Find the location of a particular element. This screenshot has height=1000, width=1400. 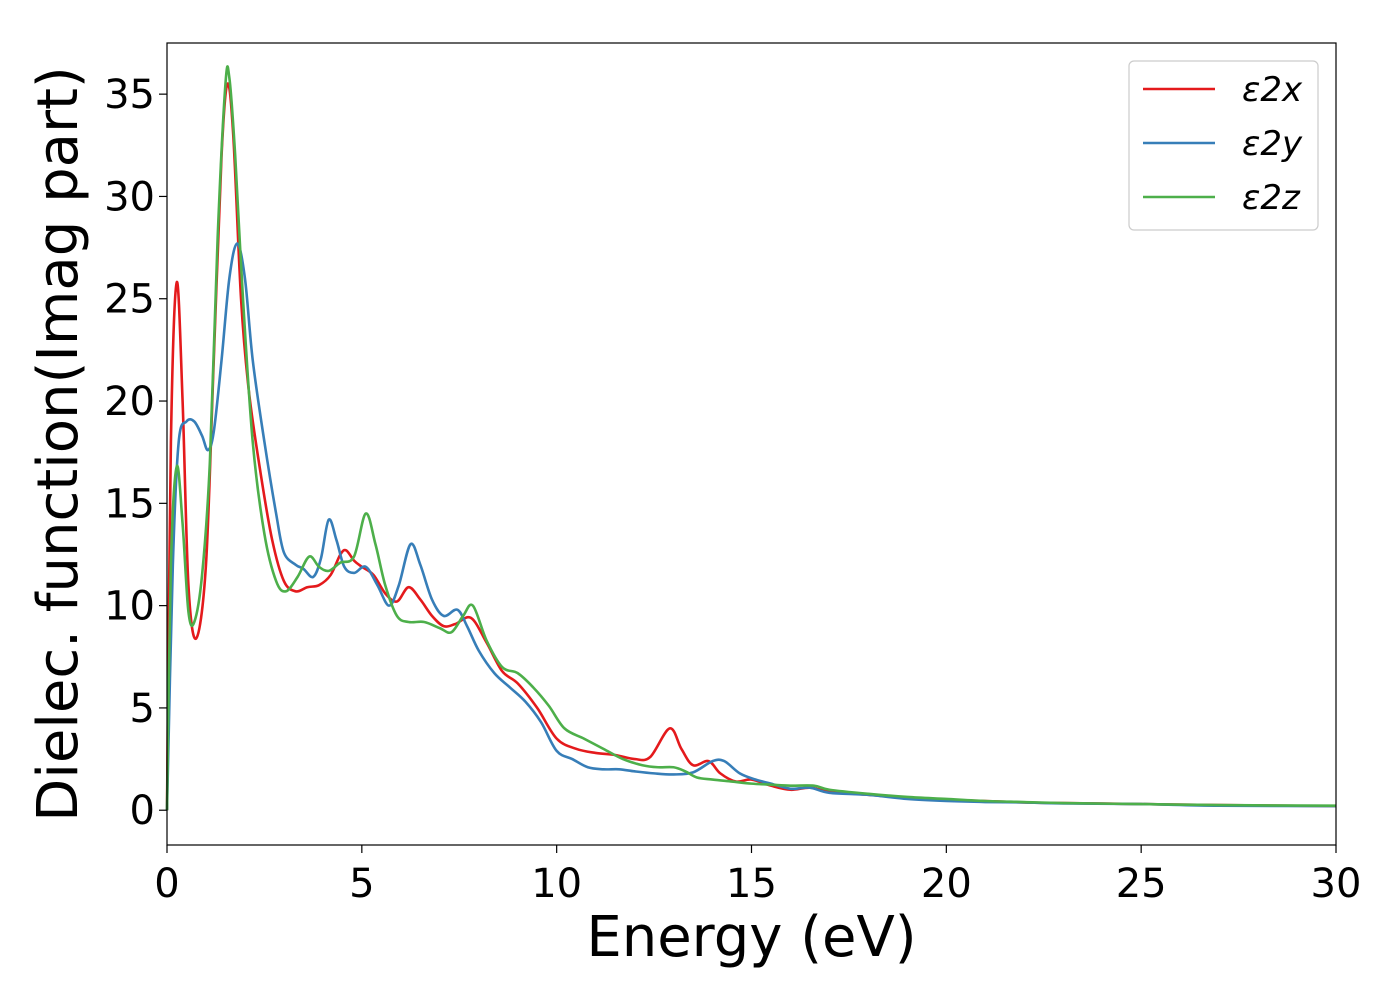

legend-label-2: ε2y is located at coordinates (1272, 144).